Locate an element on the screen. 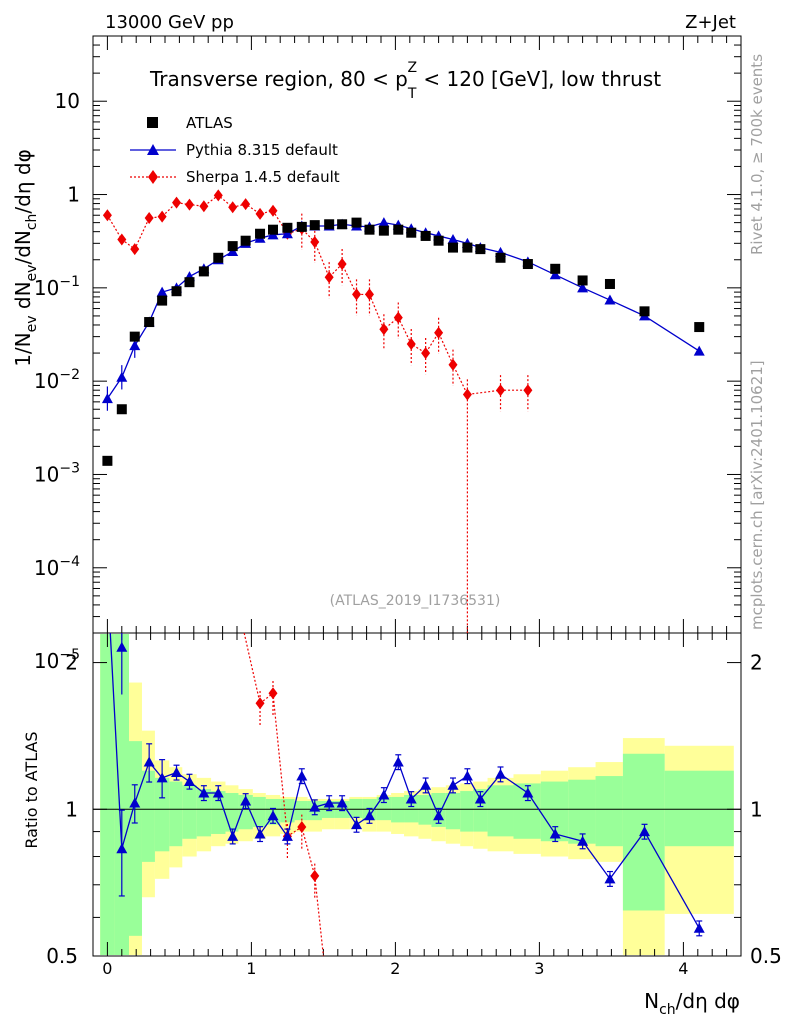  x-axis-title: Nch/dη dφ is located at coordinates (692, 1003).